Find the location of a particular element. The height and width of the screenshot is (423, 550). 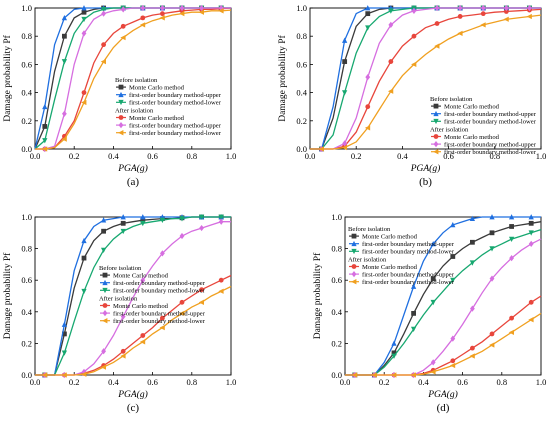

y-tick-label: 0.4 is located at coordinates (336, 312).